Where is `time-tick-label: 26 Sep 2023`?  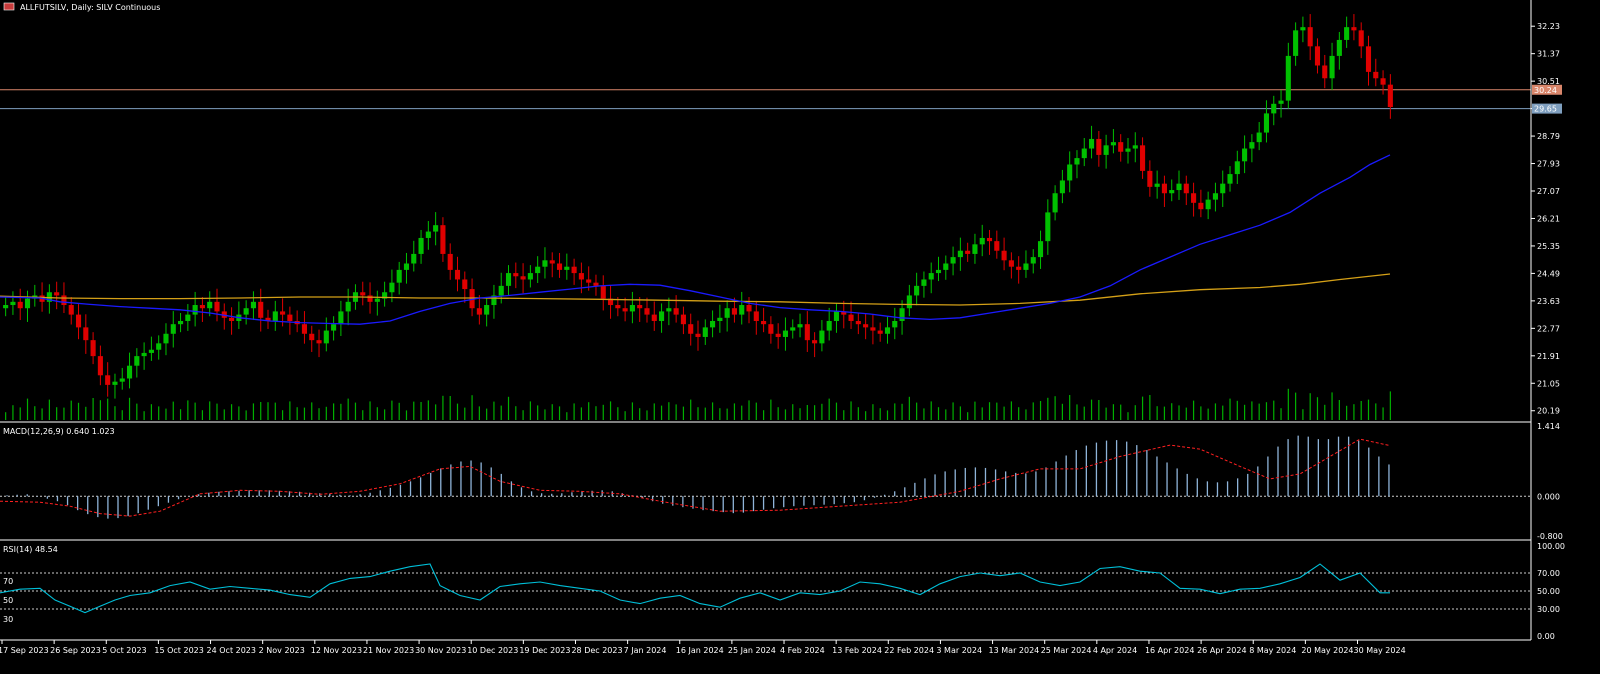
time-tick-label: 26 Sep 2023 is located at coordinates (75, 650).